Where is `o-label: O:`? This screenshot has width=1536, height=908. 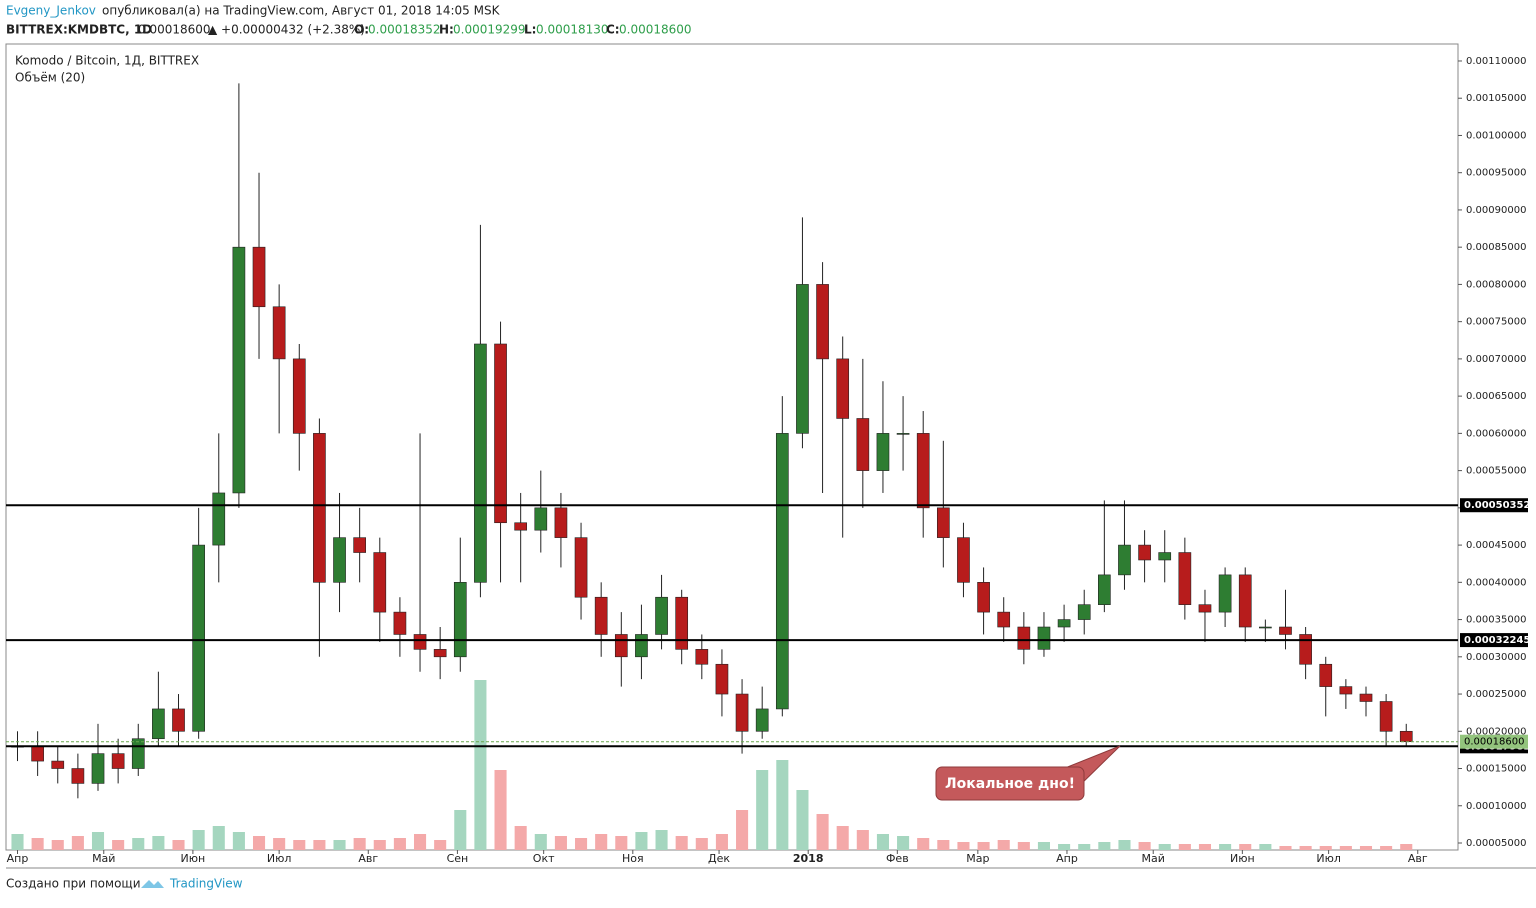 o-label: O: is located at coordinates (361, 30).